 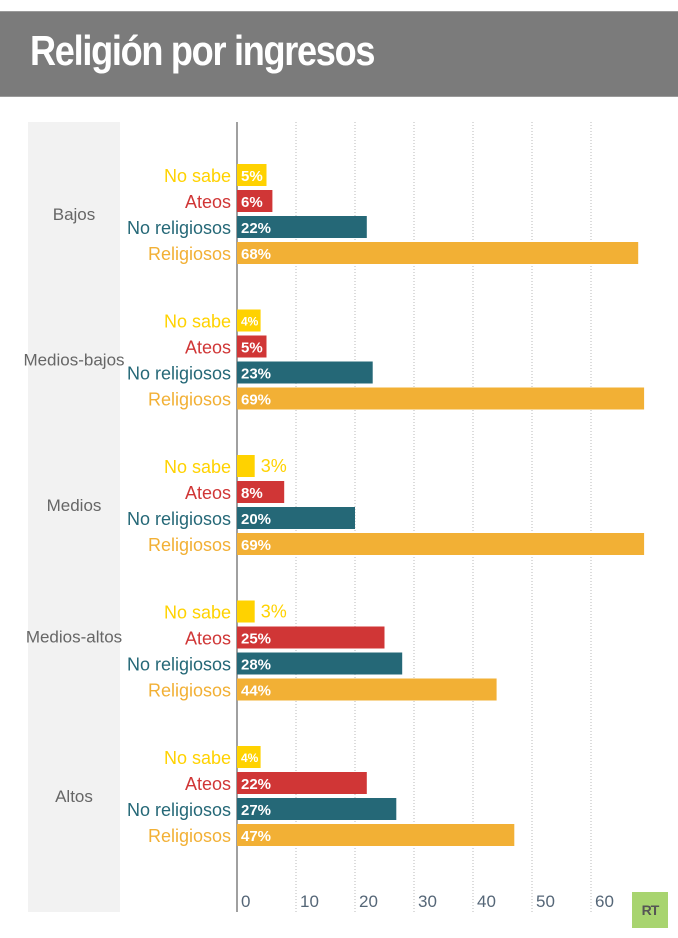 I want to click on x-tick-label: 20, so click(x=368, y=901).